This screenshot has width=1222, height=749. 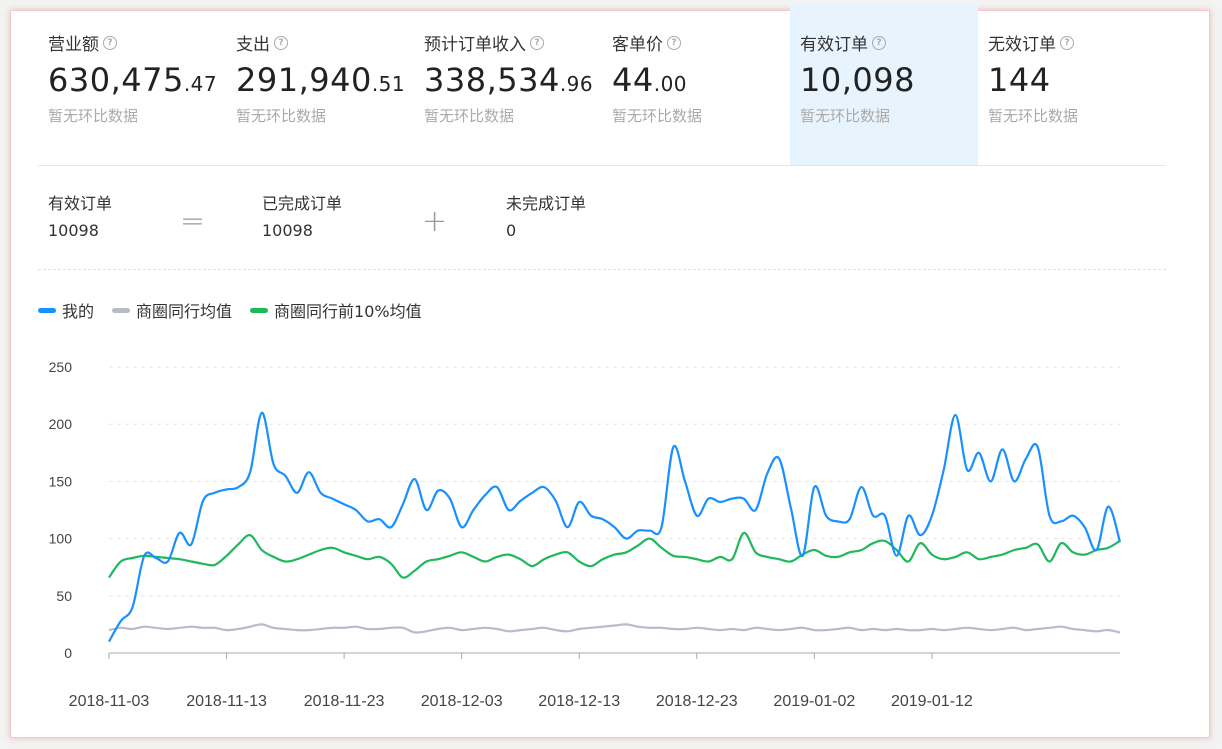 I want to click on divider, so click(x=602, y=165).